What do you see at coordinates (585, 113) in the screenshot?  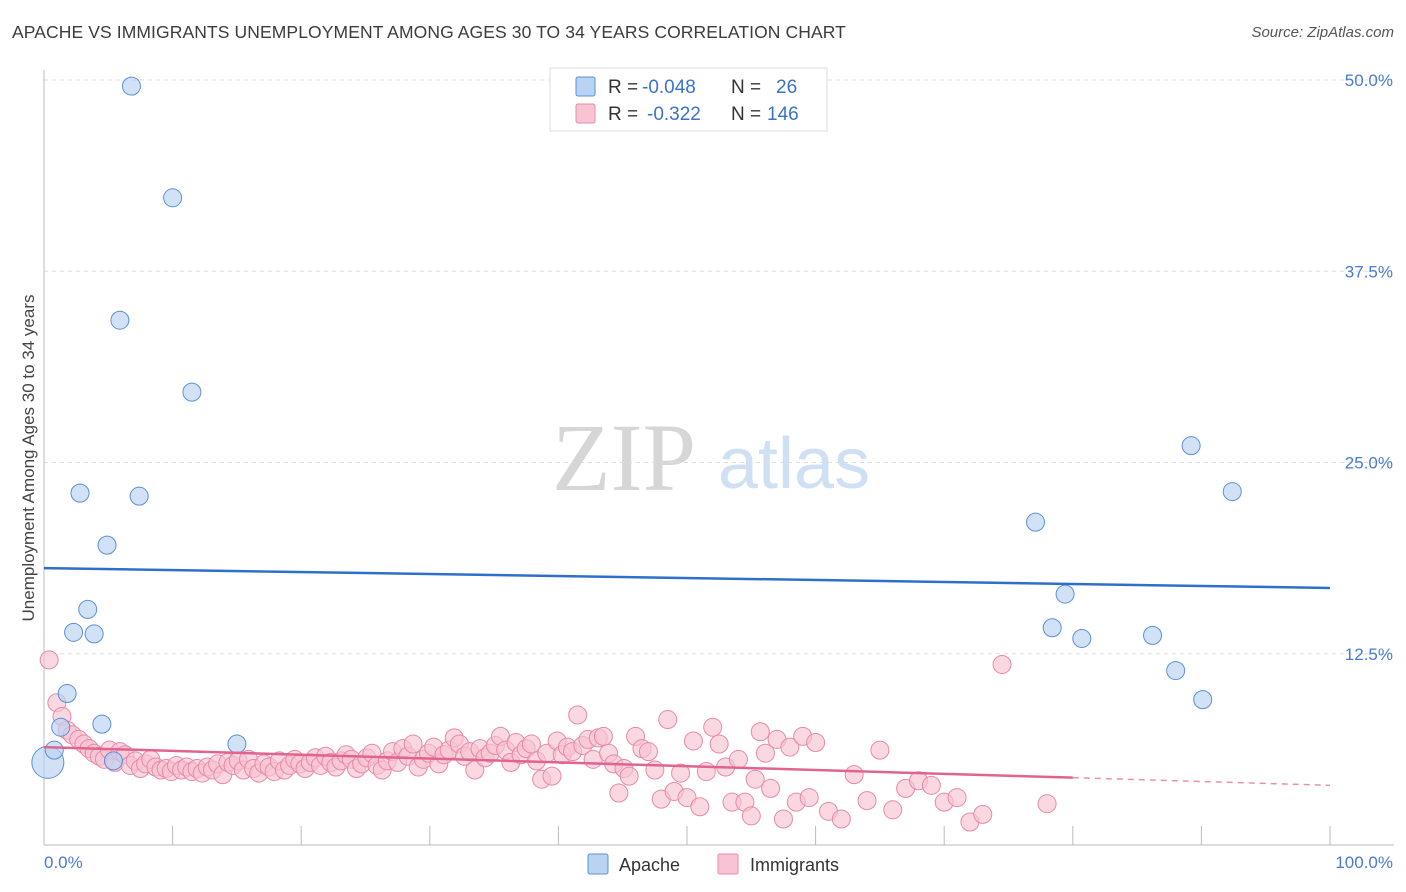 I see `immigrants-legend-swatch` at bounding box center [585, 113].